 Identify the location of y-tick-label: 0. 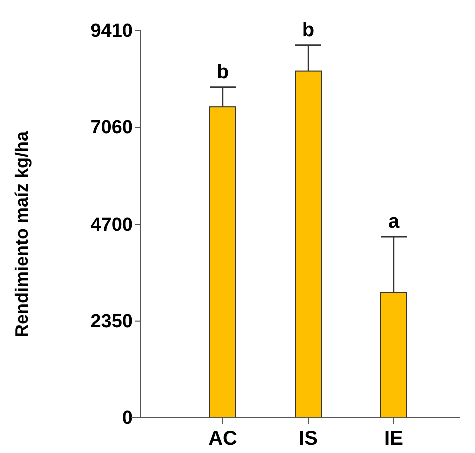
(127, 419).